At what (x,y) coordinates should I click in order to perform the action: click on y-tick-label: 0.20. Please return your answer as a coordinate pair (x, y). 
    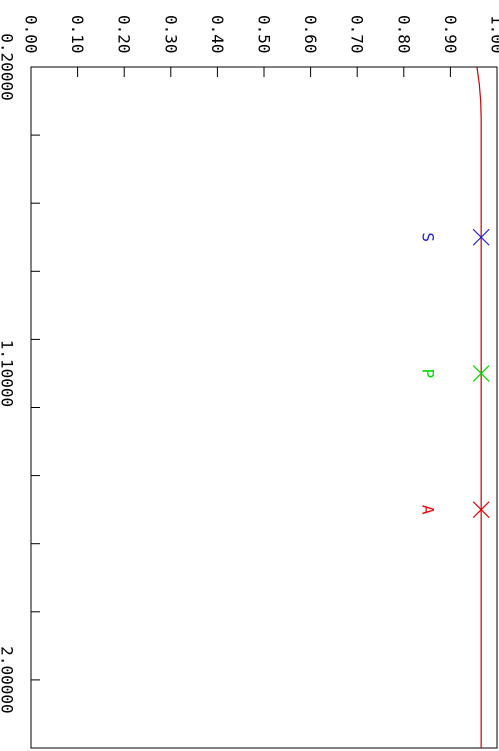
    Looking at the image, I should click on (124, 34).